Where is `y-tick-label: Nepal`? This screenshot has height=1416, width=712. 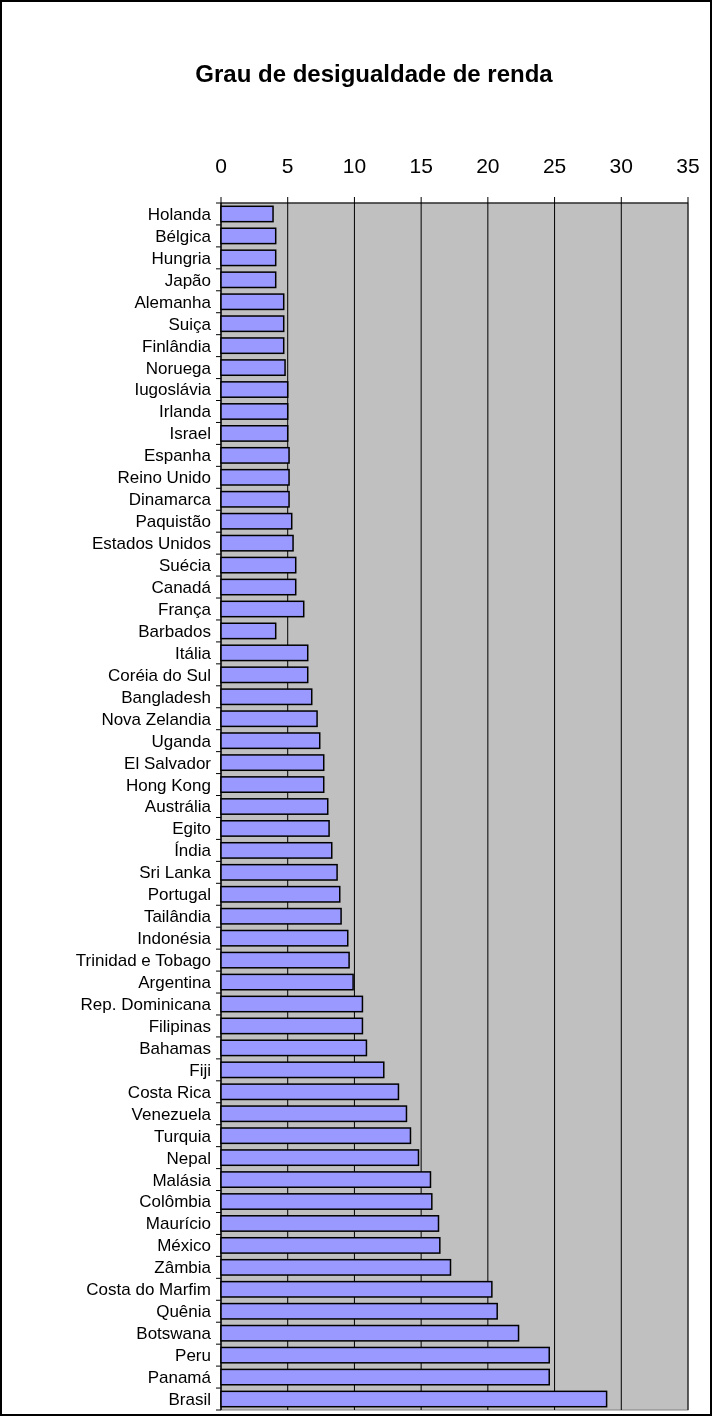
y-tick-label: Nepal is located at coordinates (188, 1158).